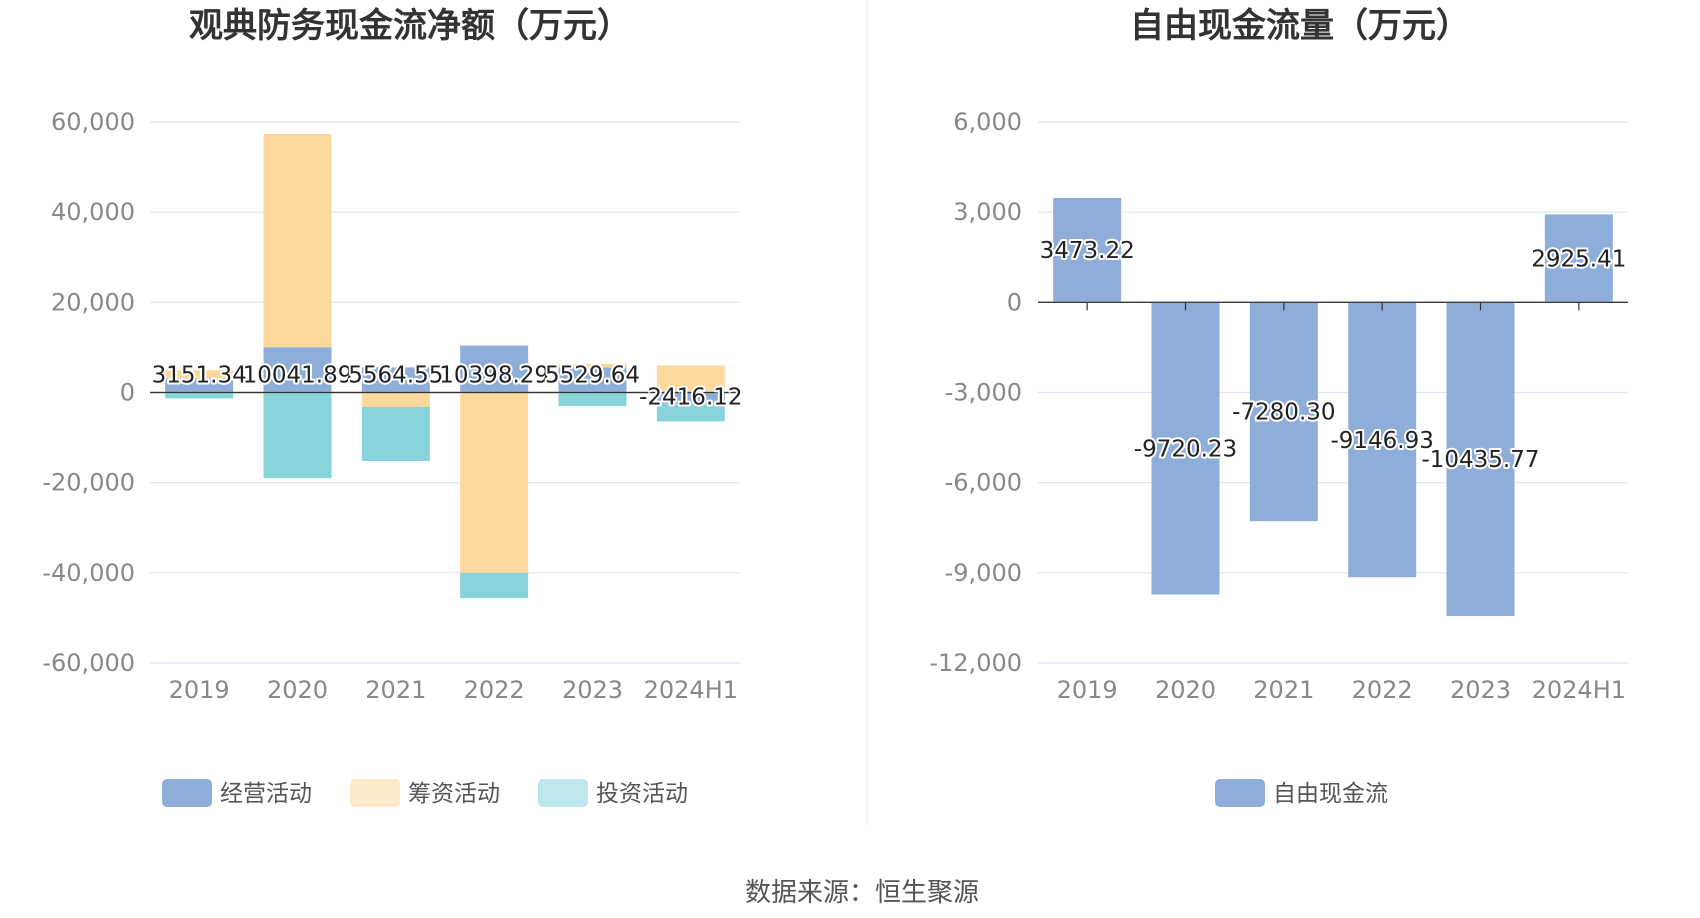 Image resolution: width=1700 pixels, height=918 pixels. What do you see at coordinates (1300, 26) in the screenshot?
I see `right-chart-title: 自由现金流量（万元）` at bounding box center [1300, 26].